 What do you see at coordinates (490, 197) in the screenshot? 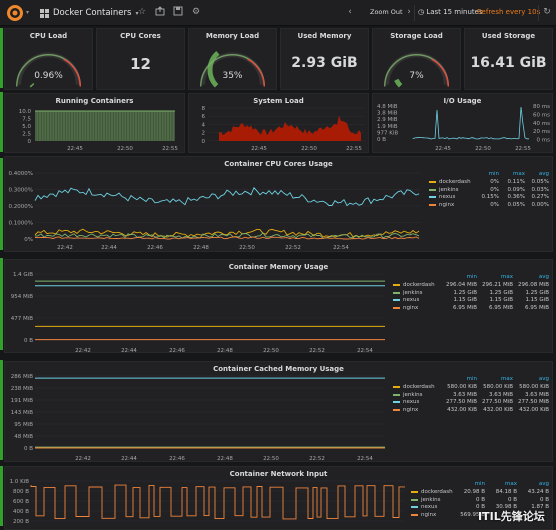
I see `legend-item-nexus: nexus 0.15% 0.36% 0.27%` at bounding box center [490, 197].